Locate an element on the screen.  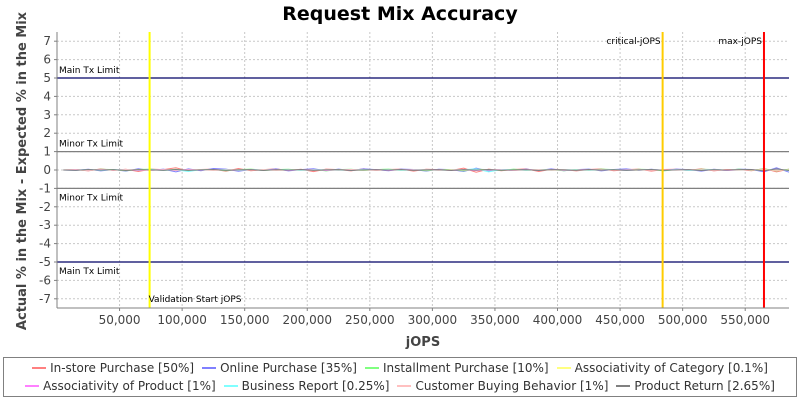
legend-item: Online Purchase [35%] is located at coordinates (279, 368).